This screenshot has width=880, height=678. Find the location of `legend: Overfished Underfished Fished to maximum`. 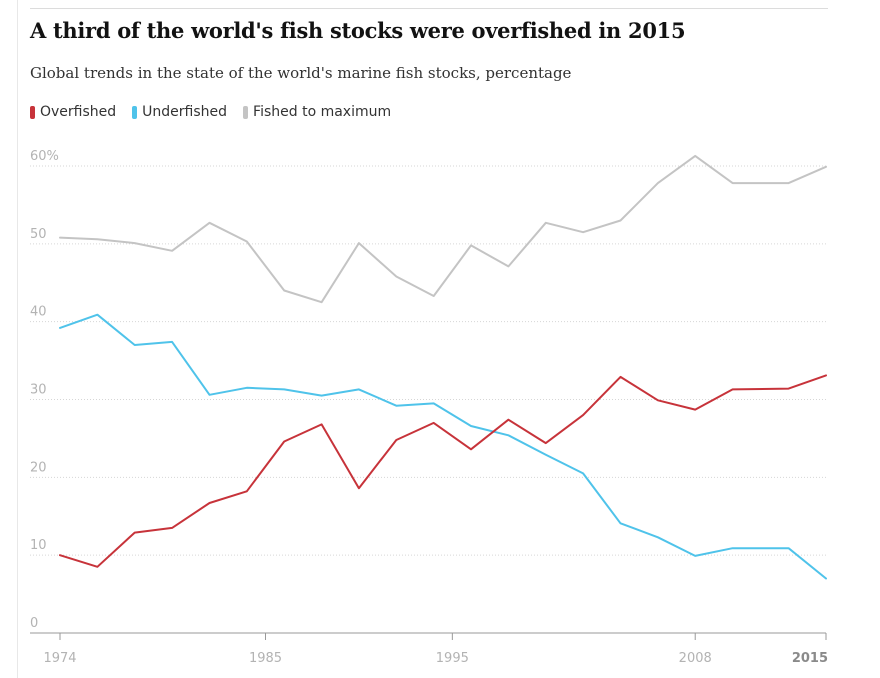

legend: Overfished Underfished Fished to maximum is located at coordinates (210, 112).